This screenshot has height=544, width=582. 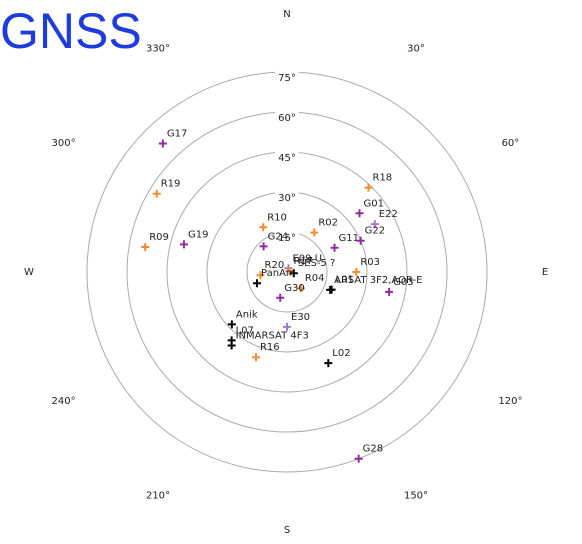 What do you see at coordinates (29, 272) in the screenshot?
I see `azimuth-label: W` at bounding box center [29, 272].